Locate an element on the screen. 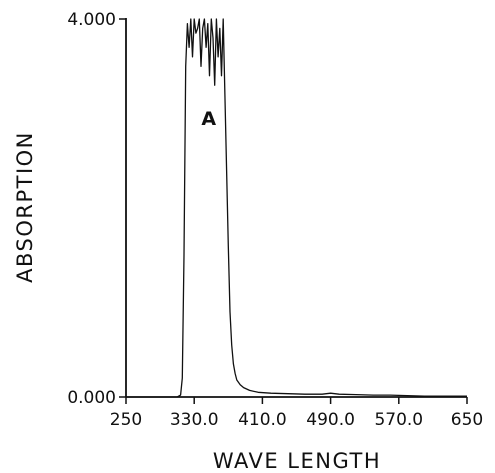 This screenshot has width=495, height=473. y-tick-label: 0.000 is located at coordinates (91, 398).